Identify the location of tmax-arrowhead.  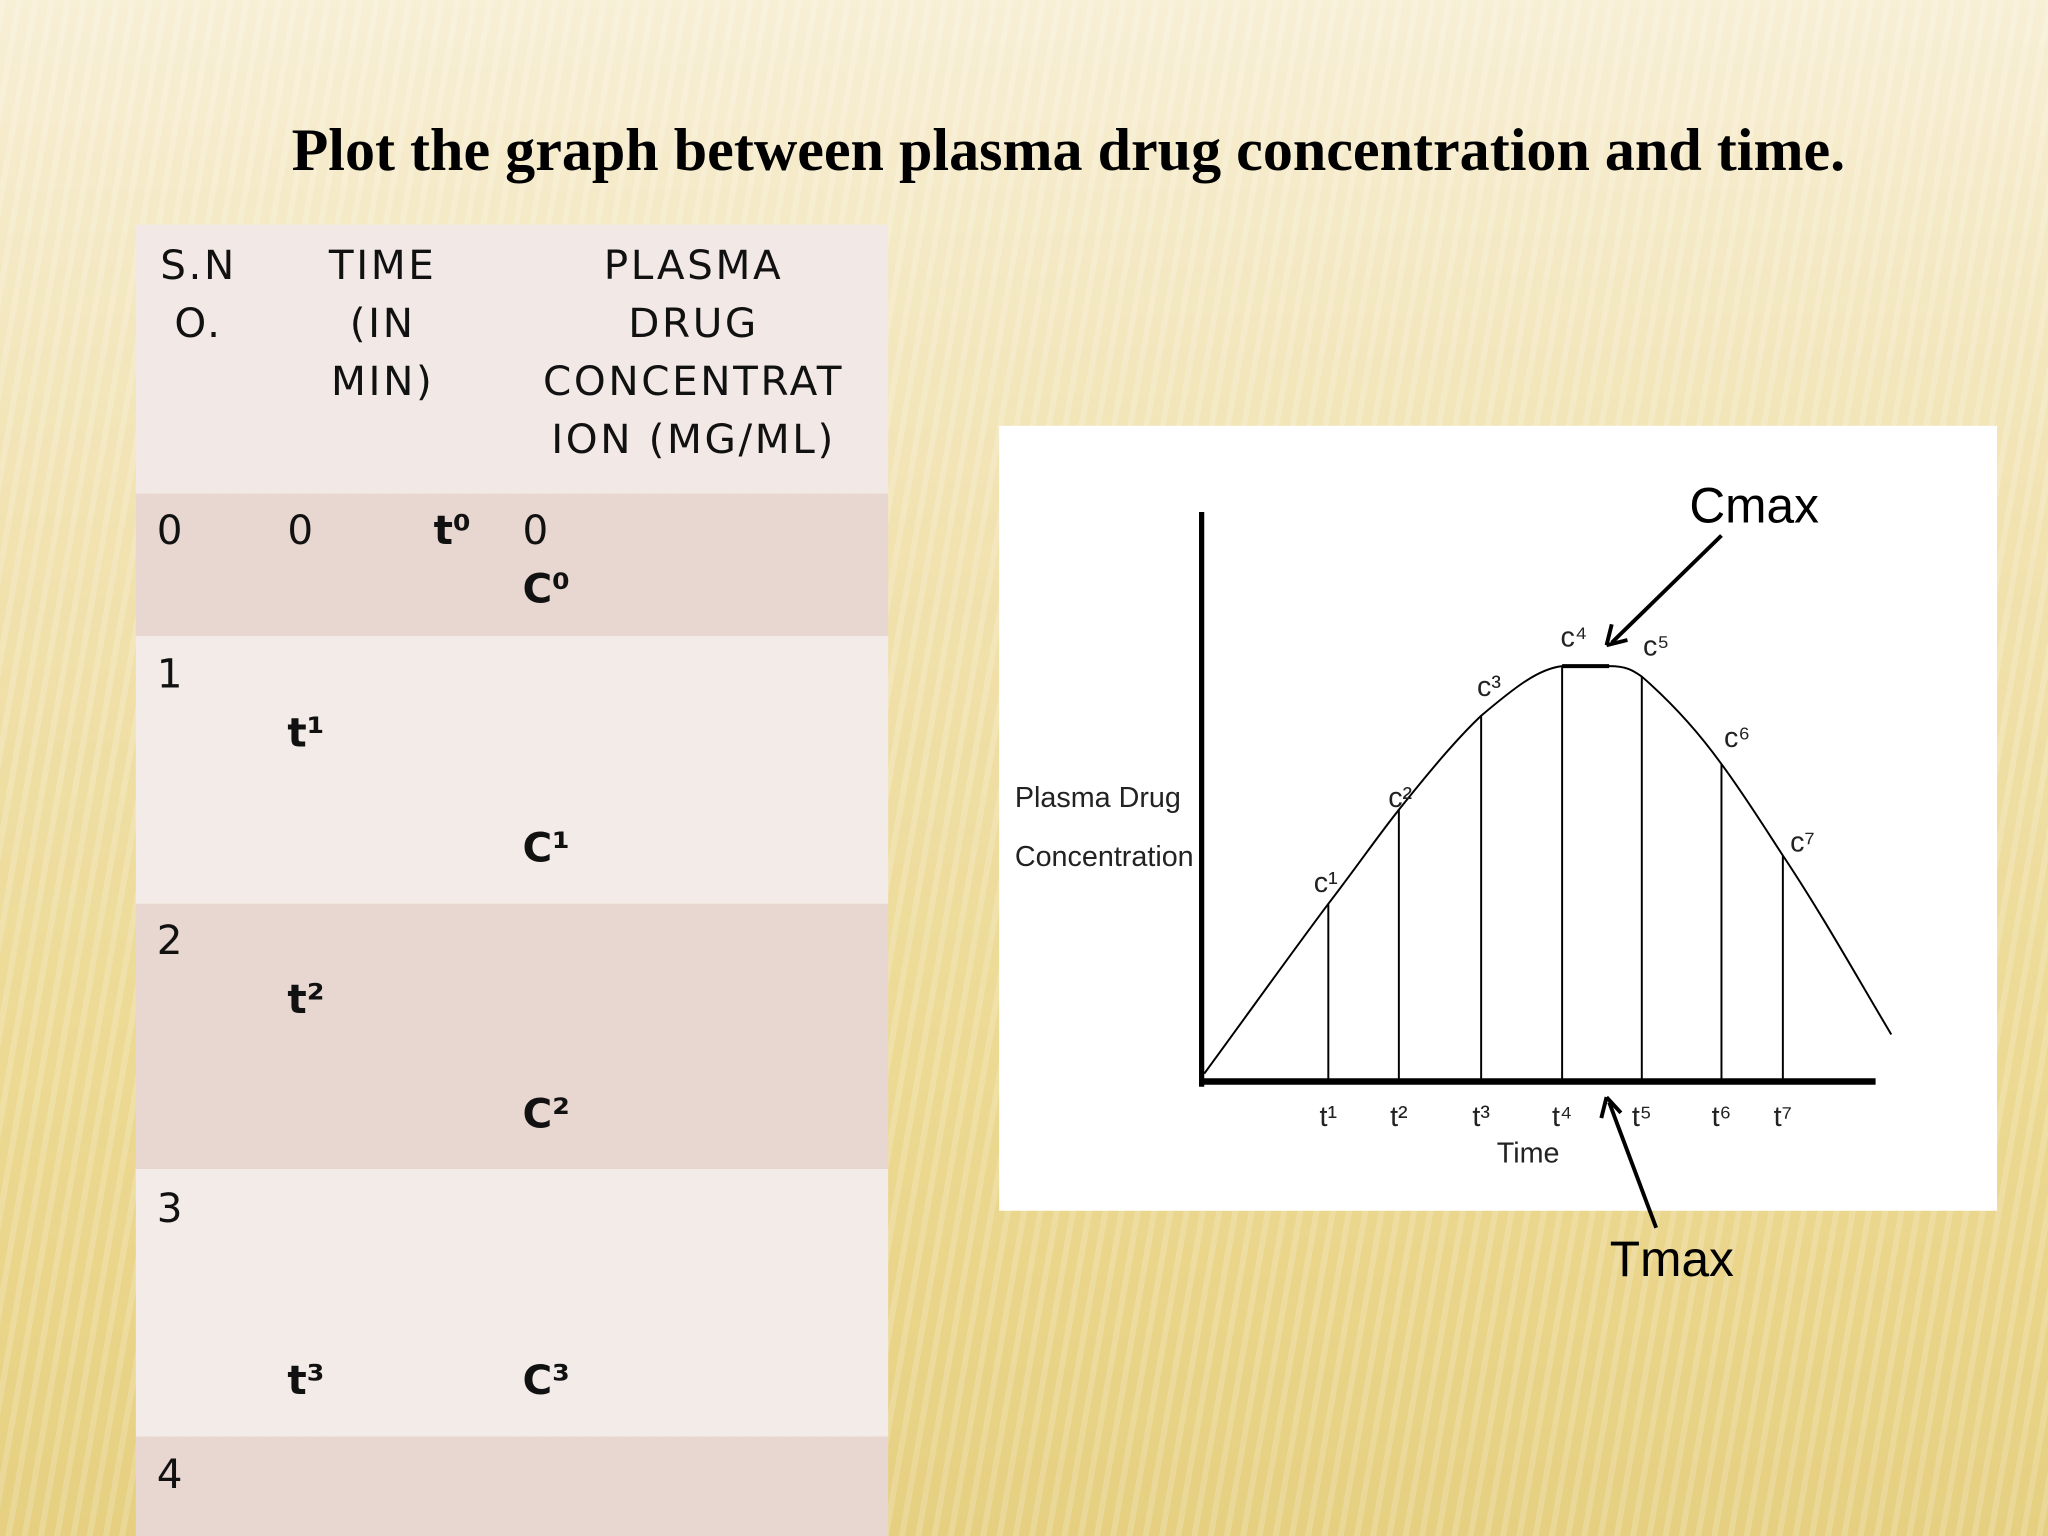
(1611, 1107).